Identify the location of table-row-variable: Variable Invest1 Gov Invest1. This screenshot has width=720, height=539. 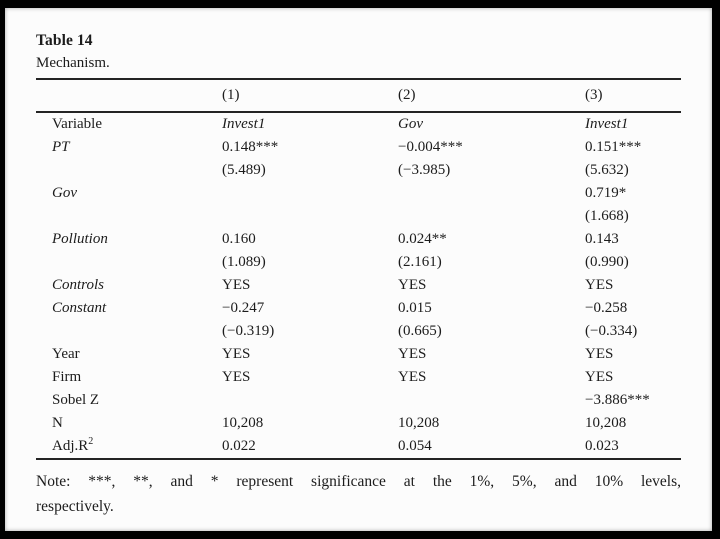
(358, 124).